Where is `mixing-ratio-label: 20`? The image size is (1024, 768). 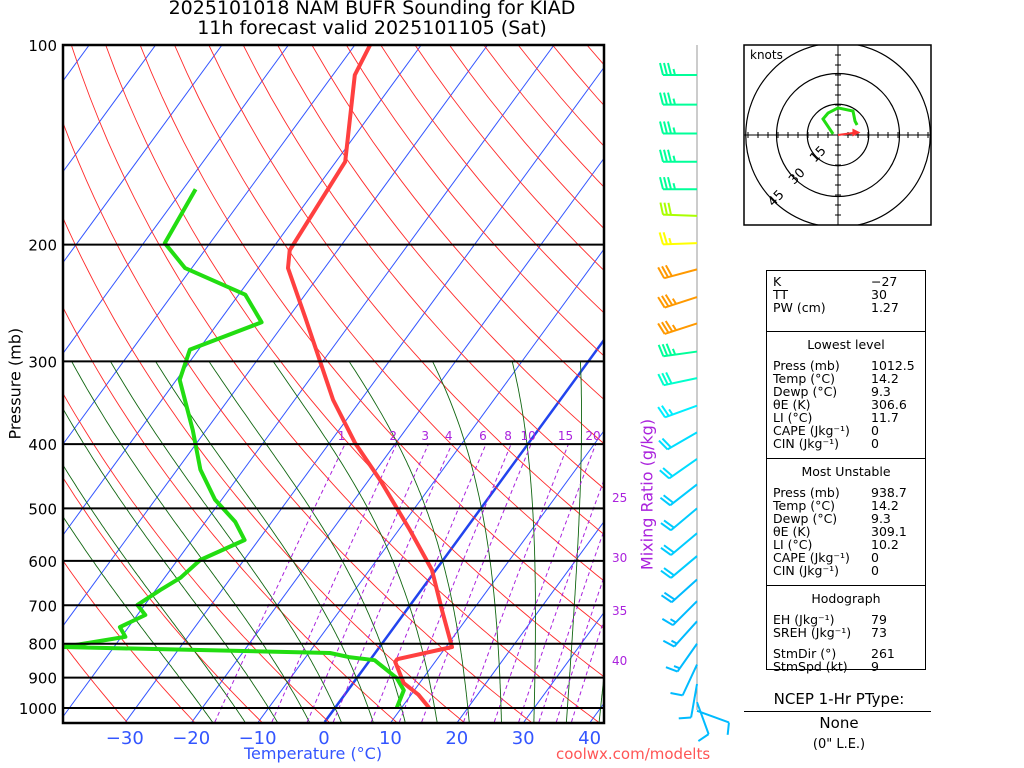 mixing-ratio-label: 20 is located at coordinates (592, 436).